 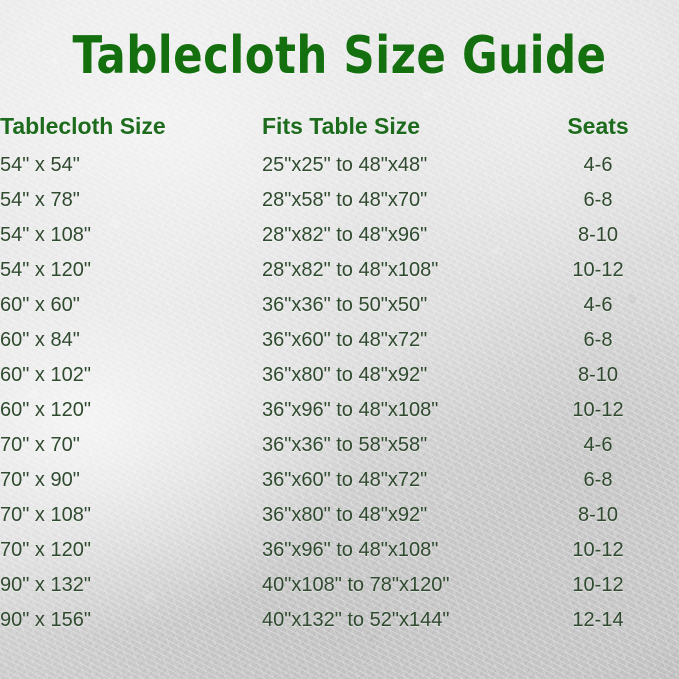 What do you see at coordinates (598, 125) in the screenshot?
I see `column-header-seats: Seats` at bounding box center [598, 125].